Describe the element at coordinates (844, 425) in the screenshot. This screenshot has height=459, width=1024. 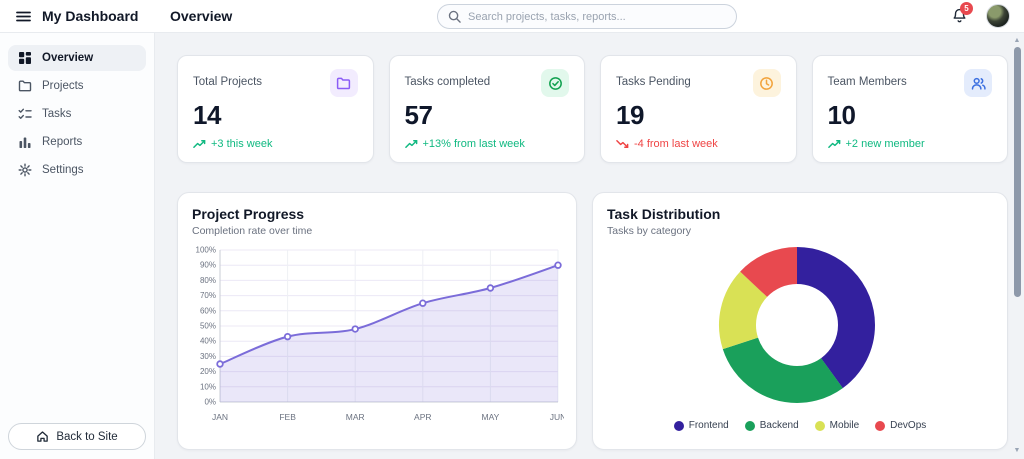
I see `legend-label: Mobile` at that location.